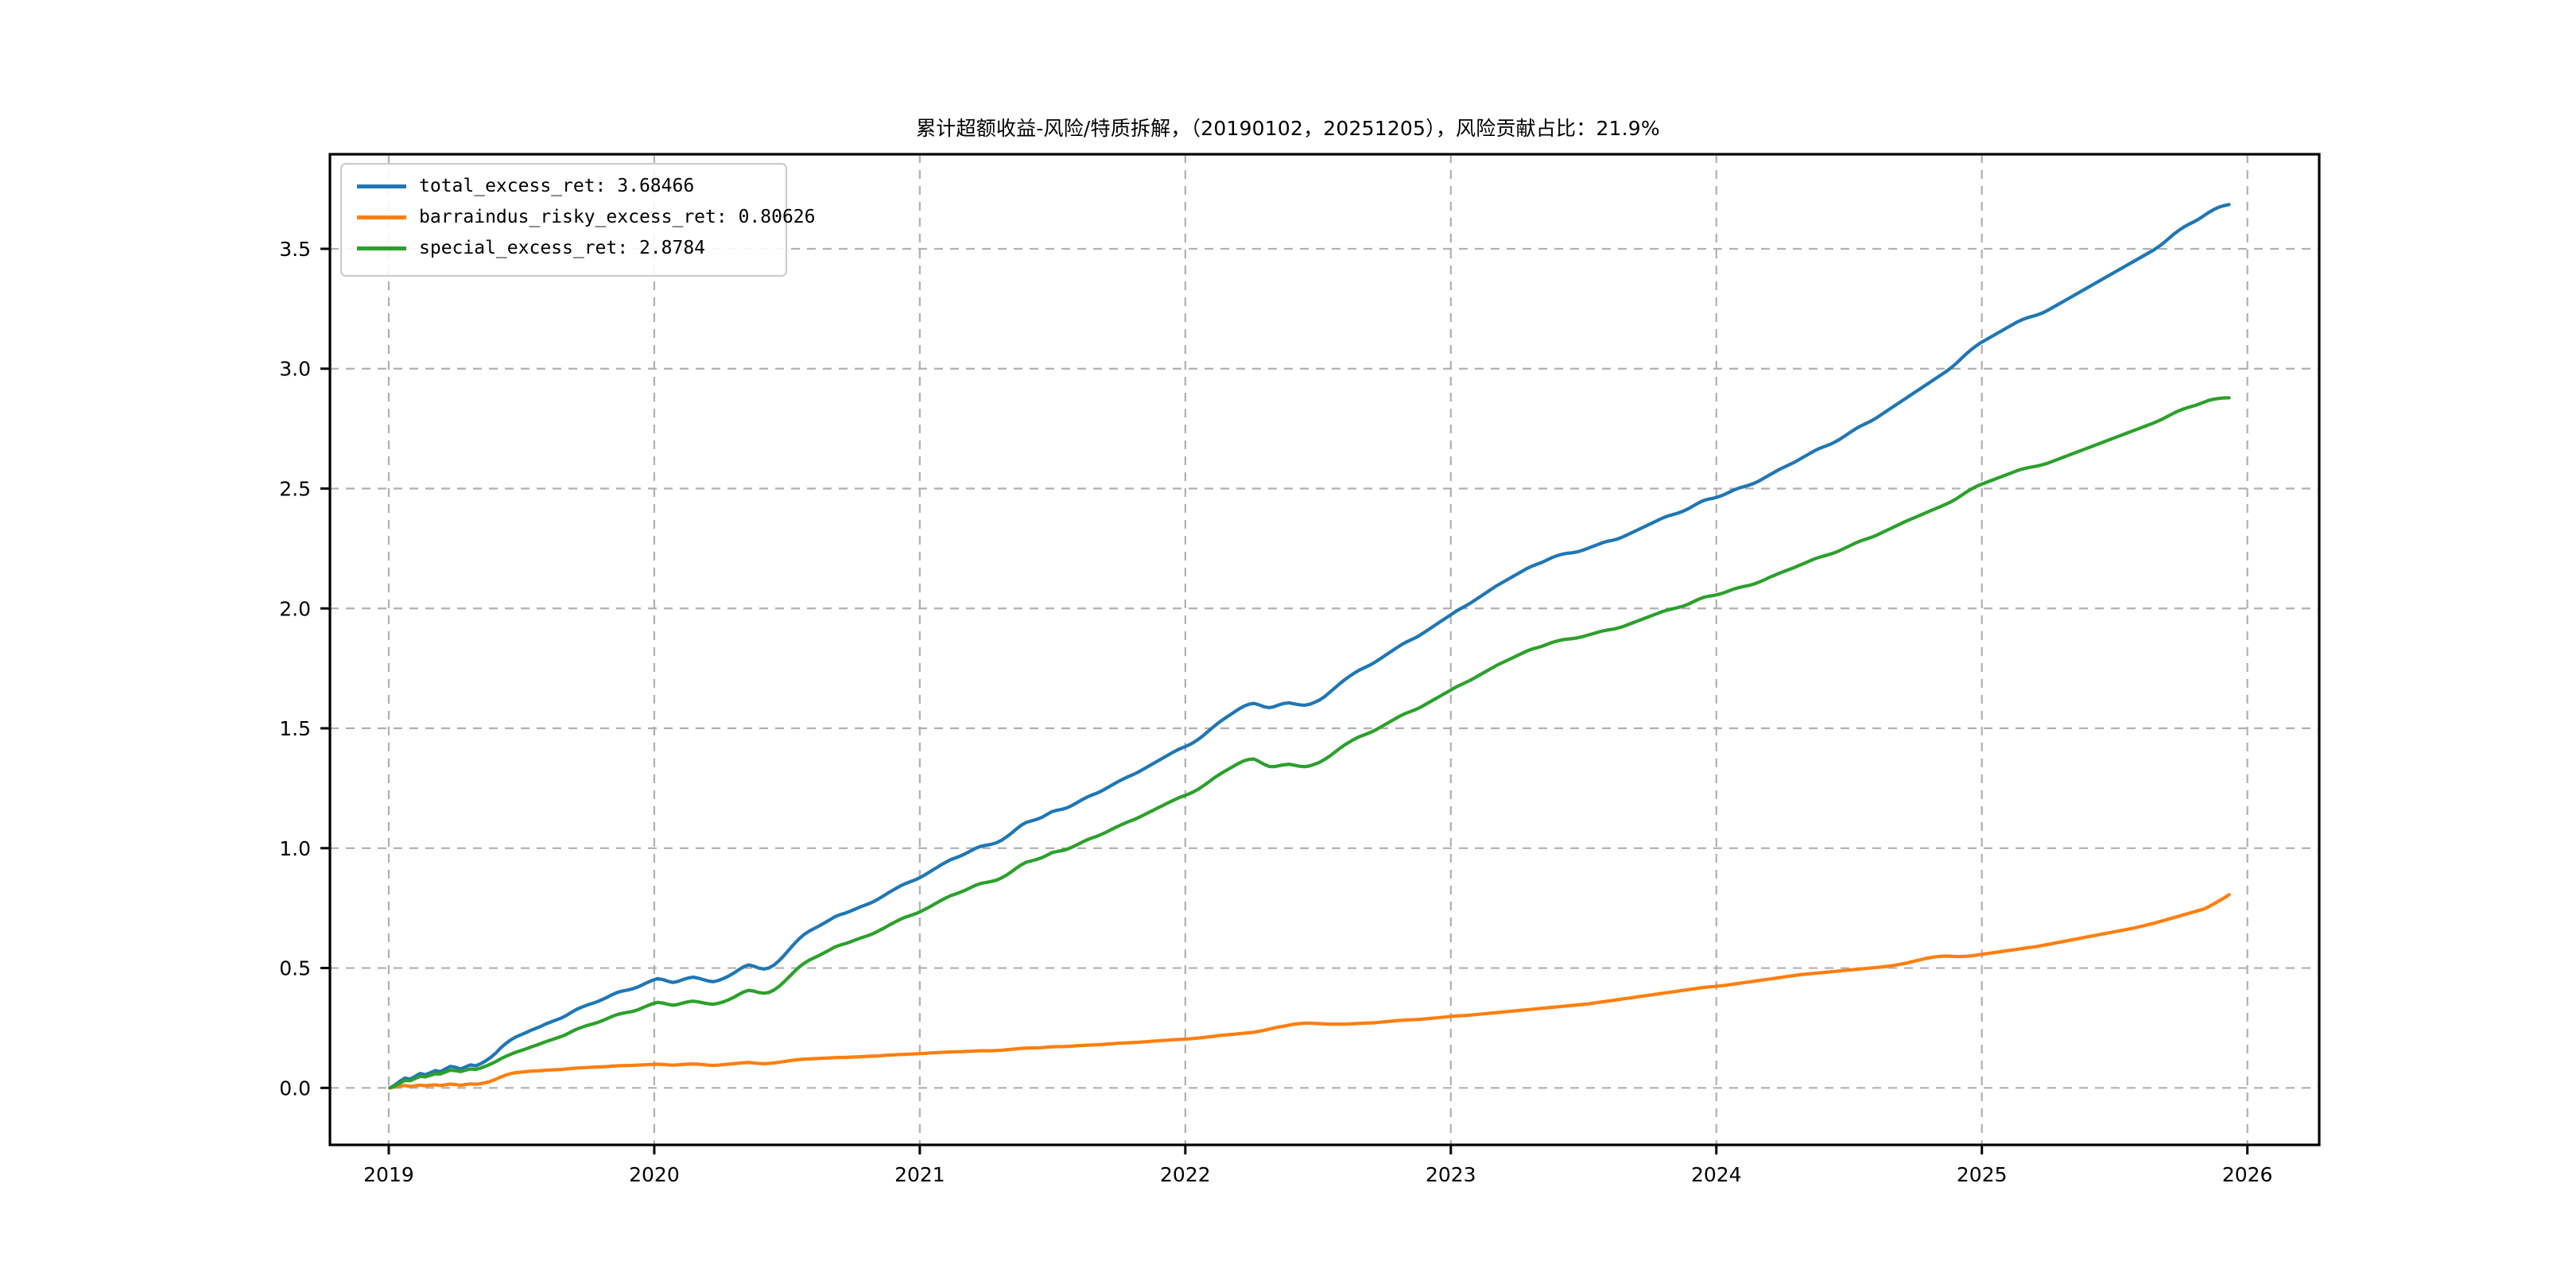 The width and height of the screenshot is (2576, 1288). What do you see at coordinates (1318, 1174) in the screenshot?
I see `x-axis-tick-labels: 2019 2020 2021 2022 2023 2024 2025 2026` at bounding box center [1318, 1174].